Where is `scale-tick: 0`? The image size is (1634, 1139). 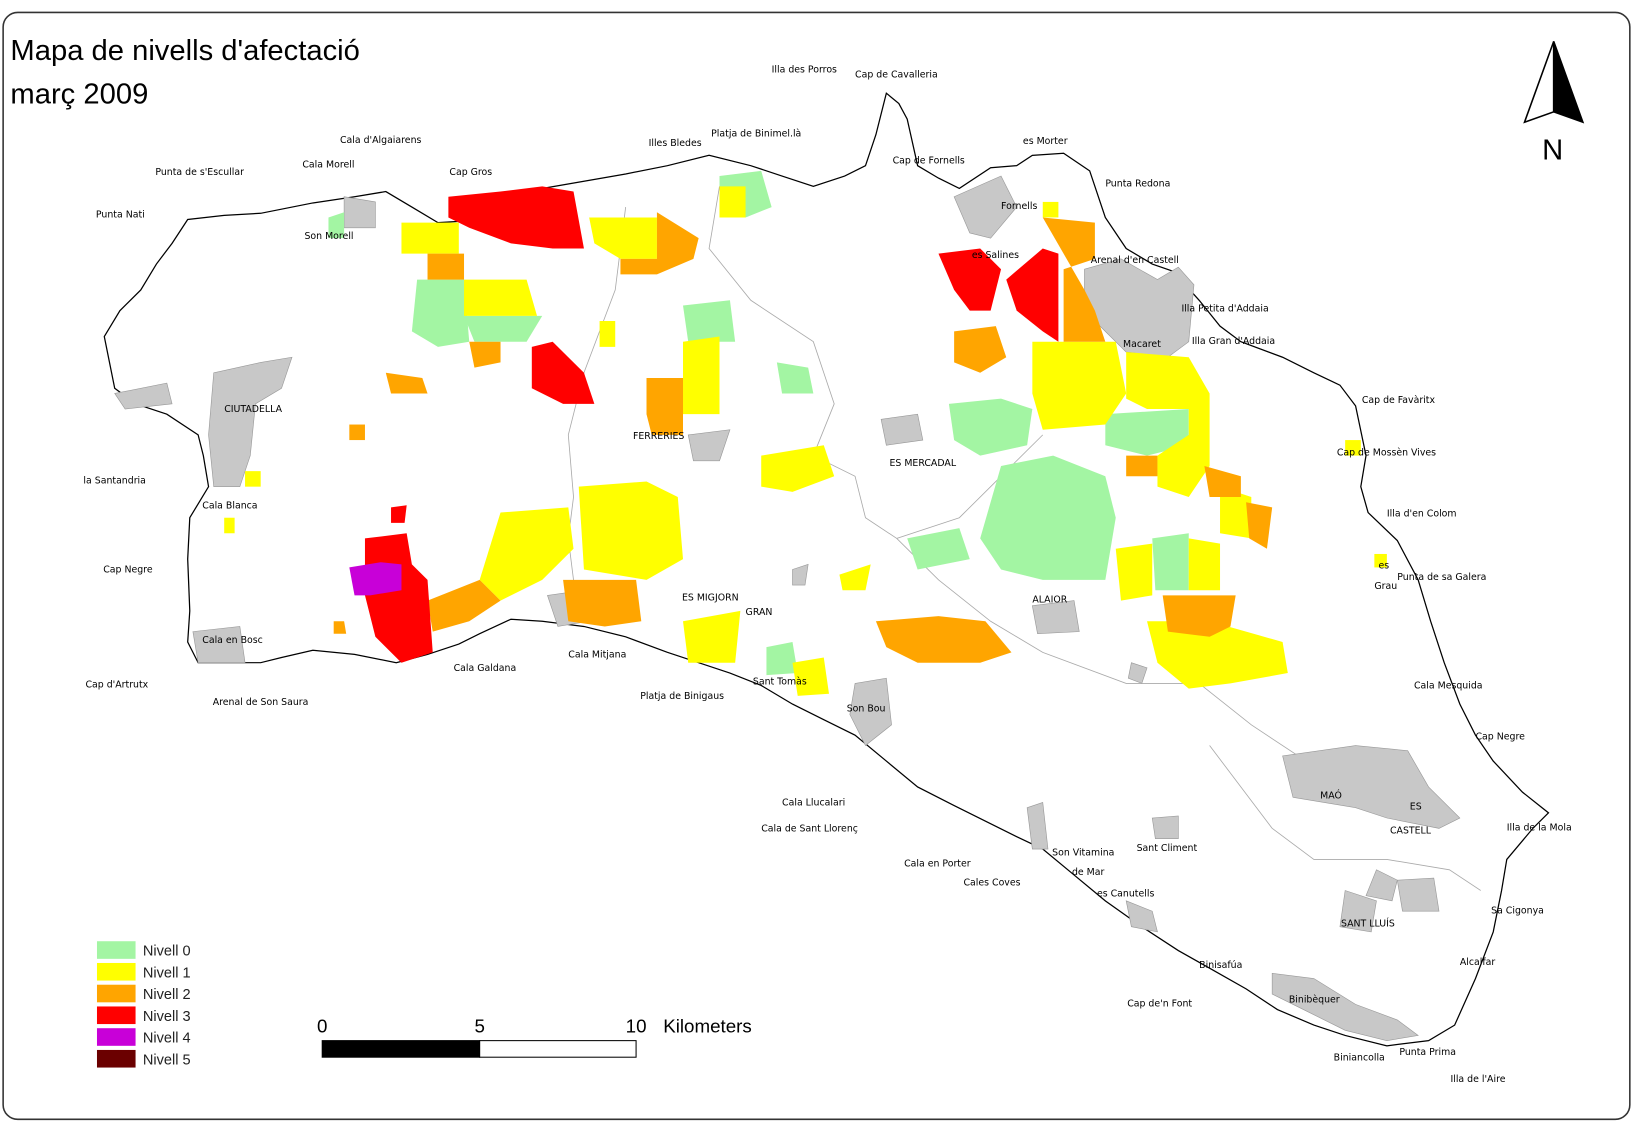
scale-tick: 0 is located at coordinates (322, 1025).